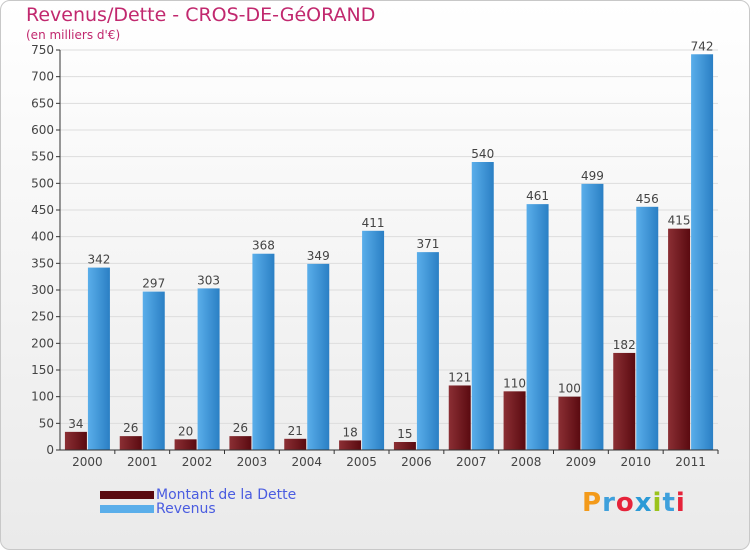 The height and width of the screenshot is (550, 750). What do you see at coordinates (42, 77) in the screenshot?
I see `y-tick-label: 700` at bounding box center [42, 77].